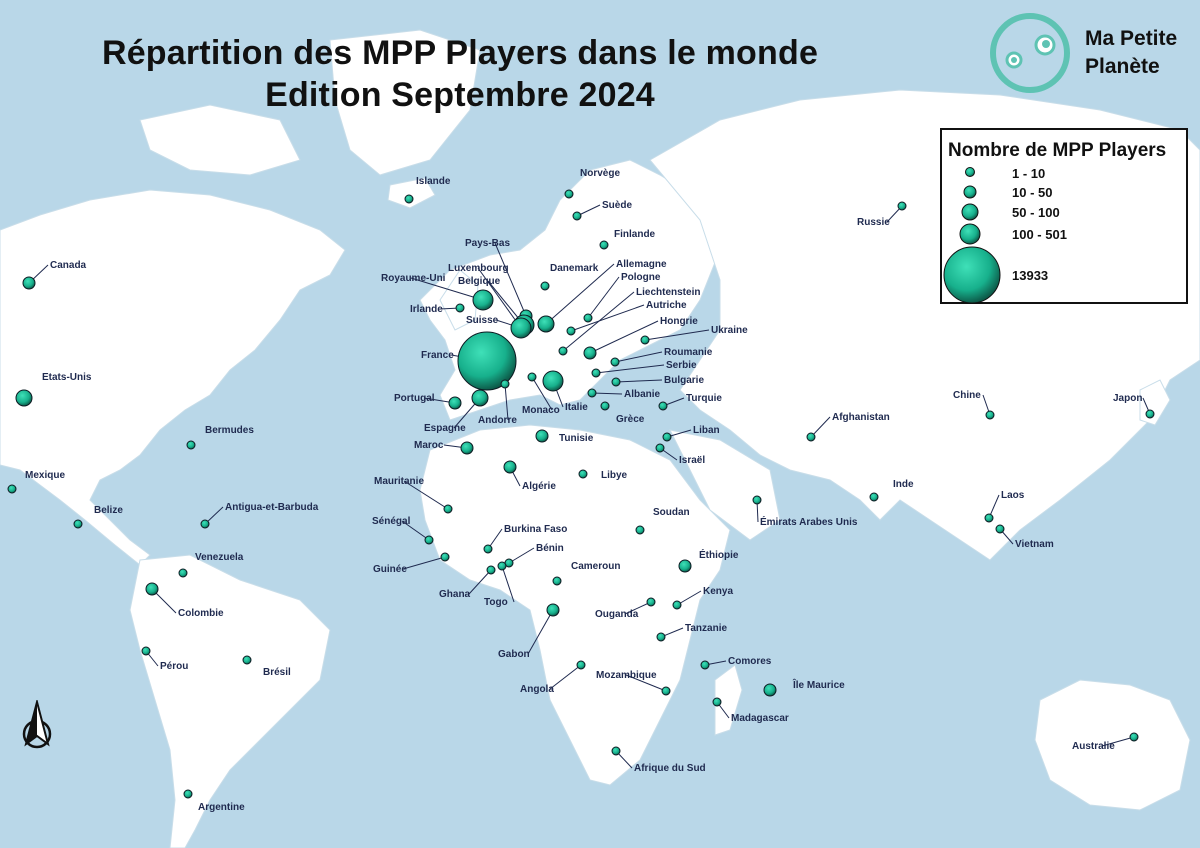 Image resolution: width=1200 pixels, height=848 pixels. What do you see at coordinates (616, 382) in the screenshot?
I see `marker-bulgarie` at bounding box center [616, 382].